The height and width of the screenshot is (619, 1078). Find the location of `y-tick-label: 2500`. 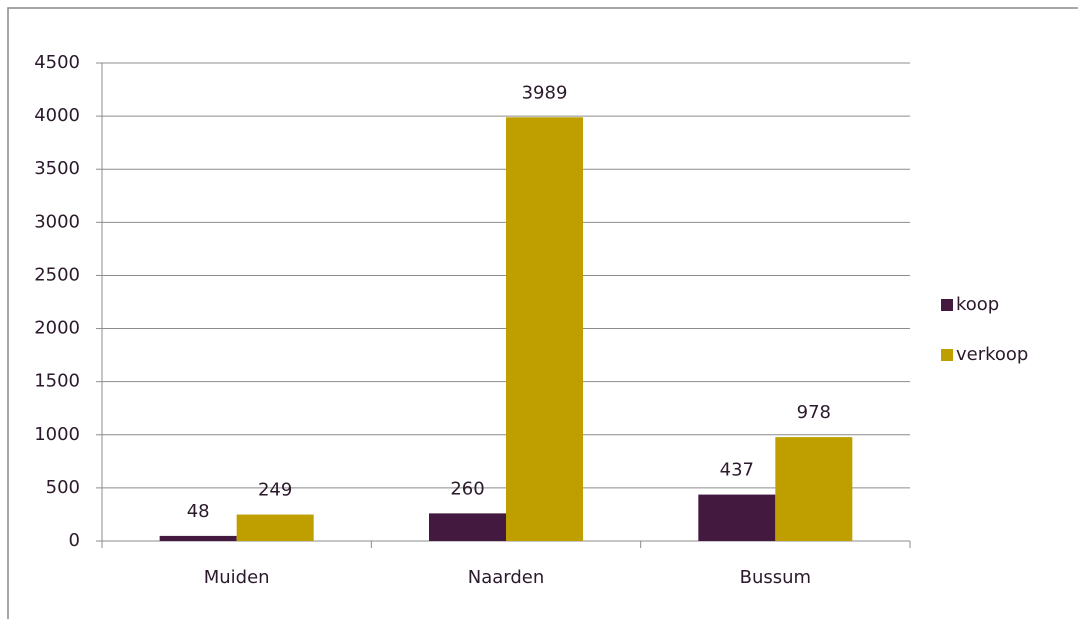

y-tick-label: 2500 is located at coordinates (57, 274).